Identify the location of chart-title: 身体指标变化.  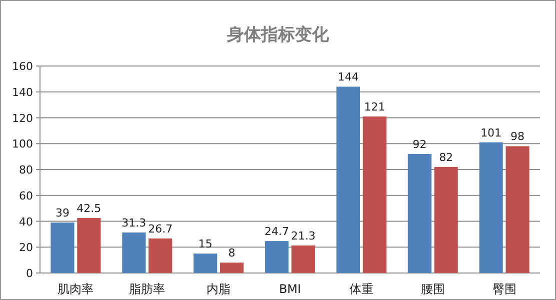
(278, 35).